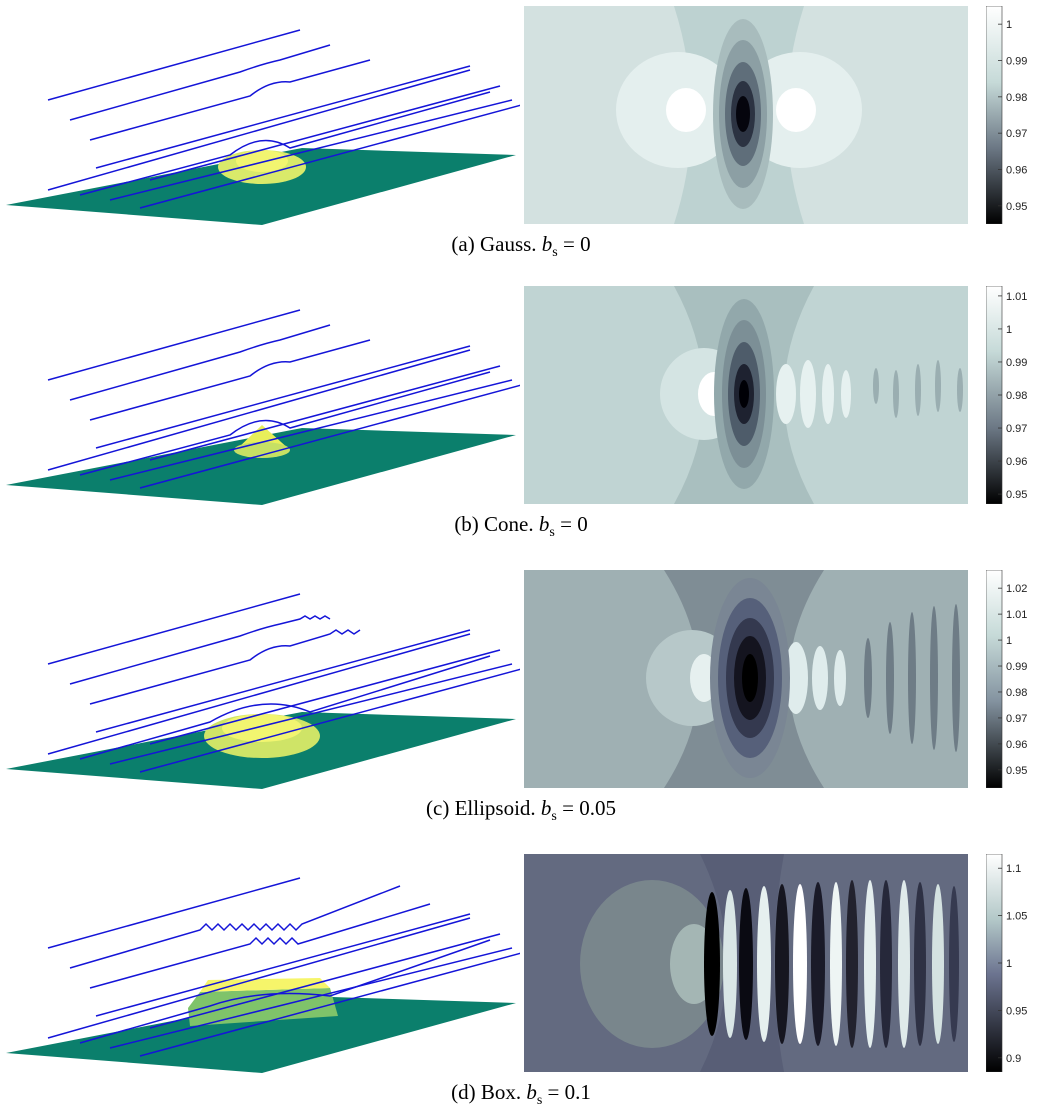 This screenshot has height=1112, width=1042. I want to click on colorbar: 1.1 1.05 1 0.95 0.9, so click(1006, 963).